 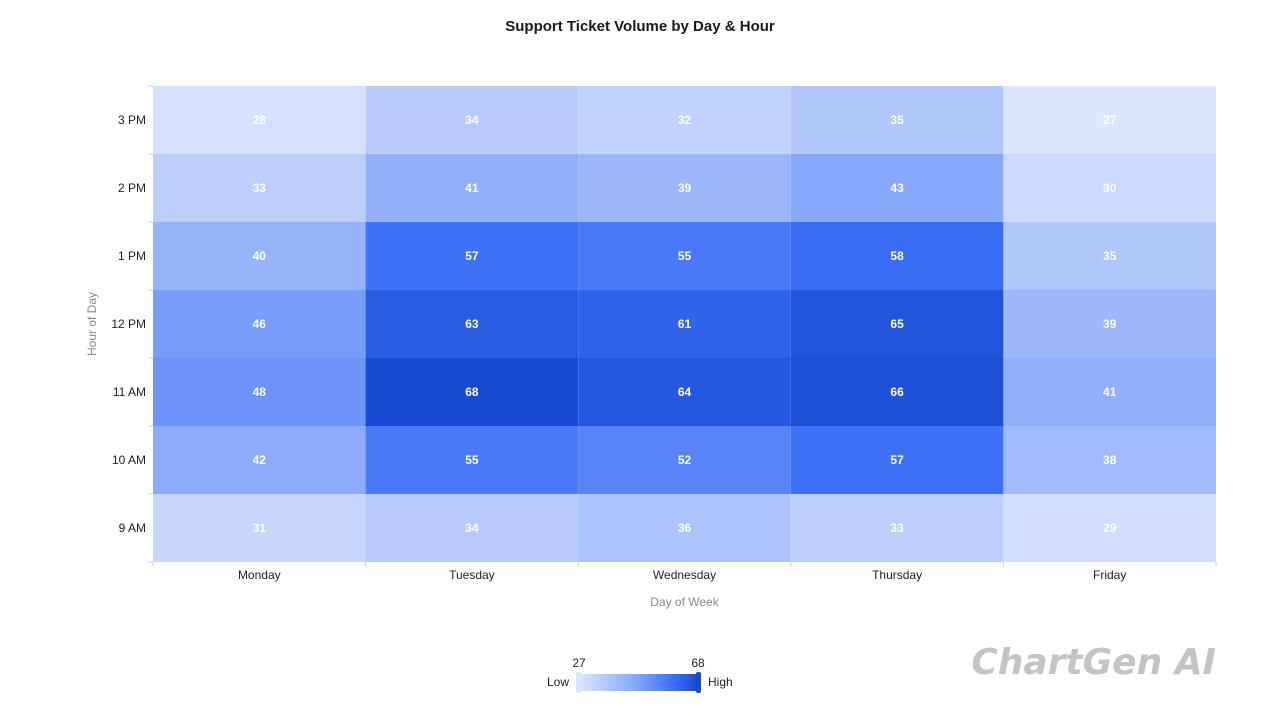 I want to click on cell-value-label: 52, so click(x=685, y=460).